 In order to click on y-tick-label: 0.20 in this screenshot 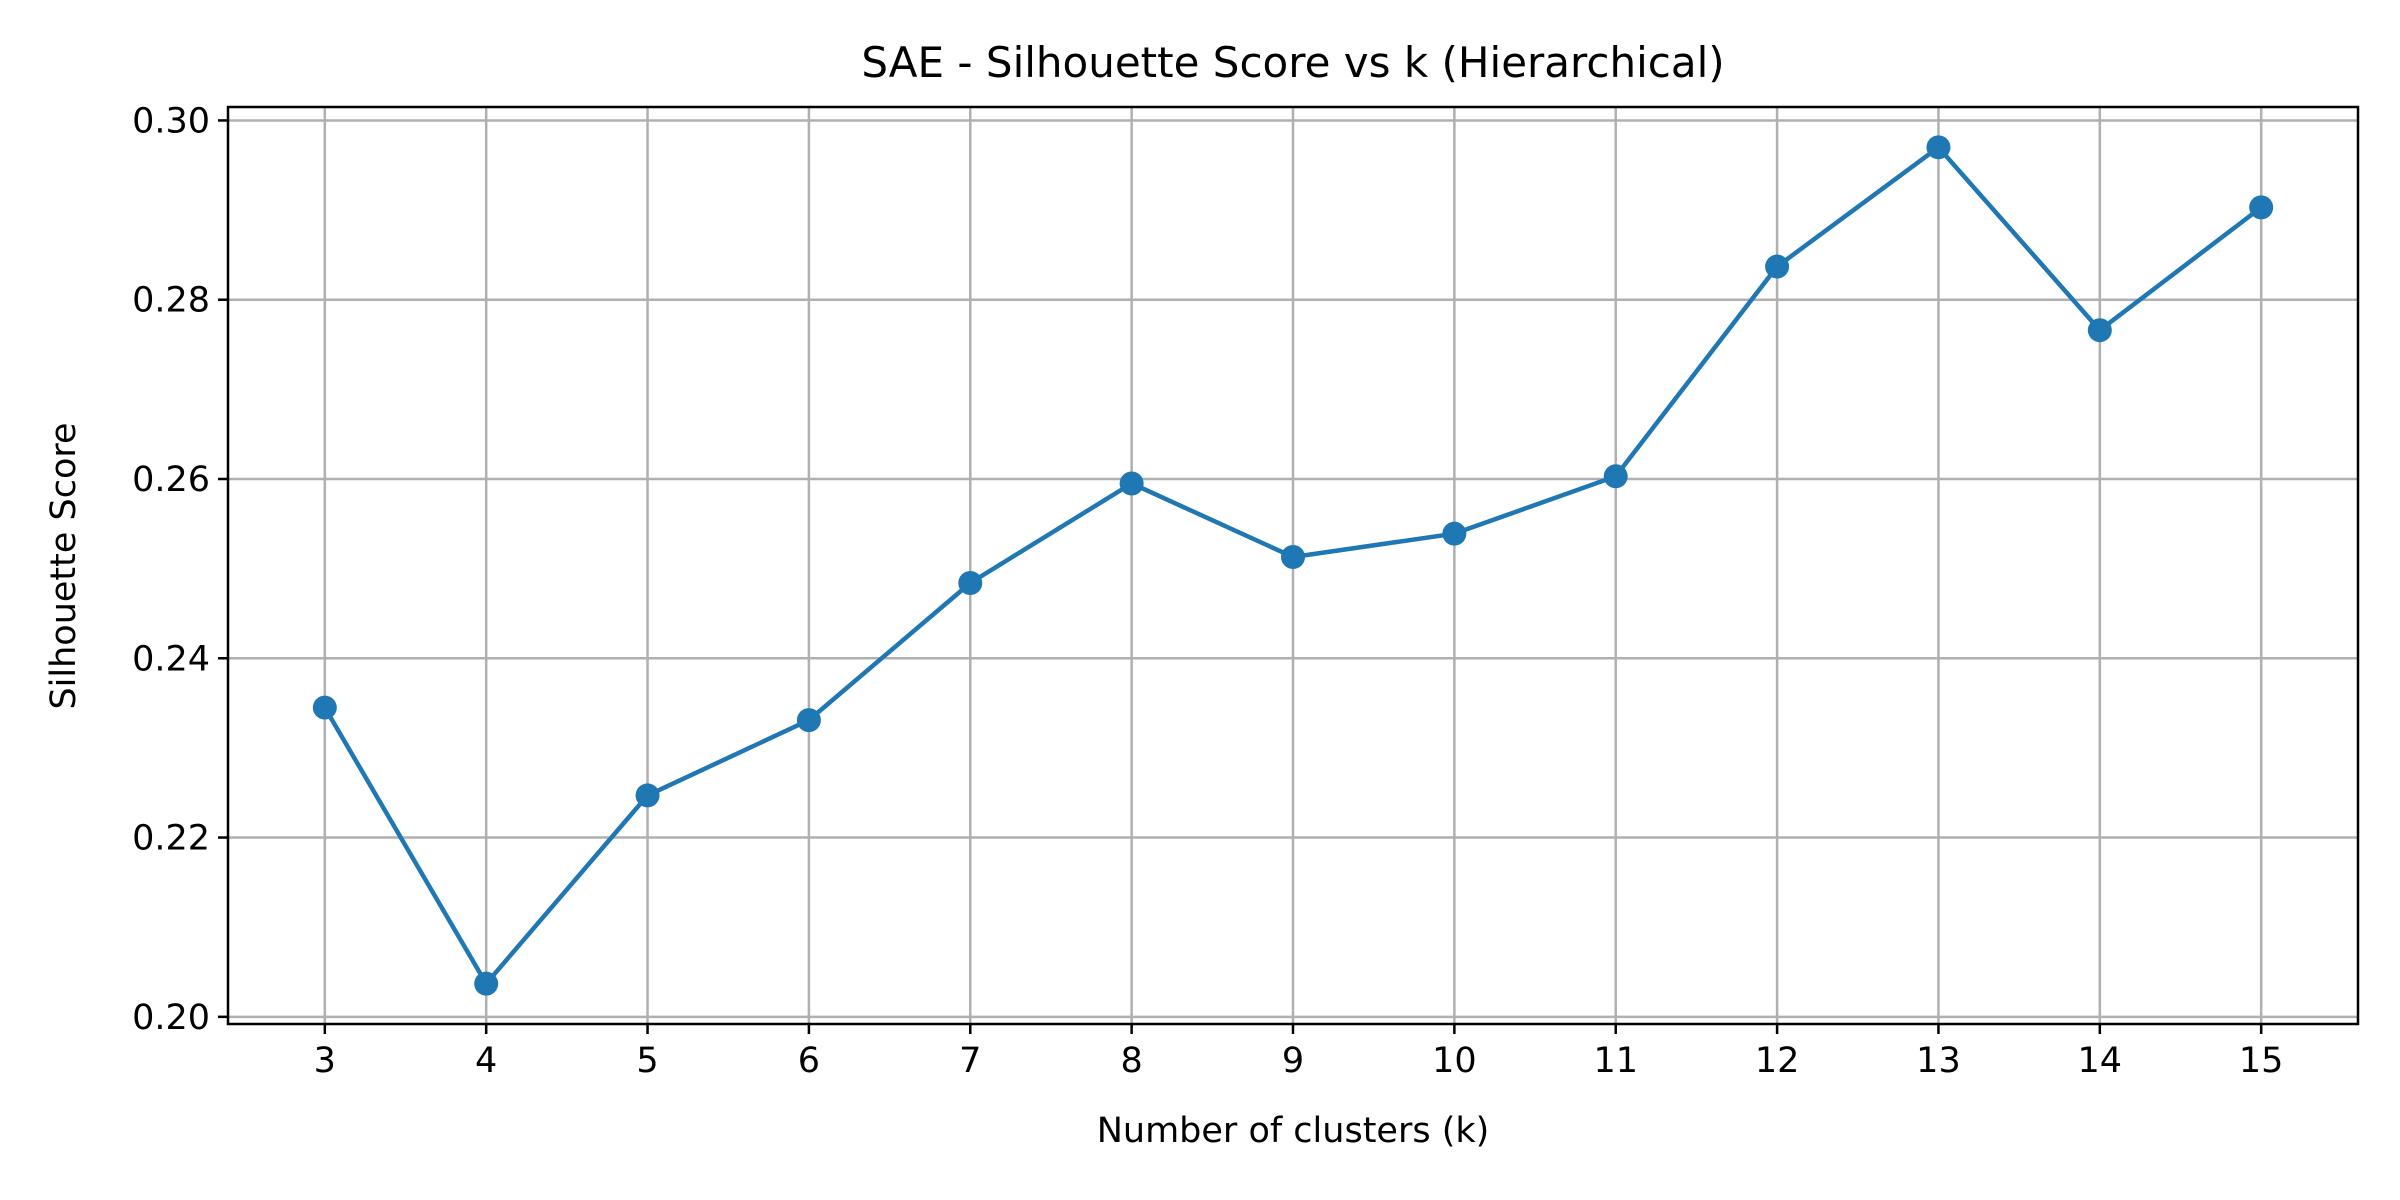, I will do `click(171, 1018)`.